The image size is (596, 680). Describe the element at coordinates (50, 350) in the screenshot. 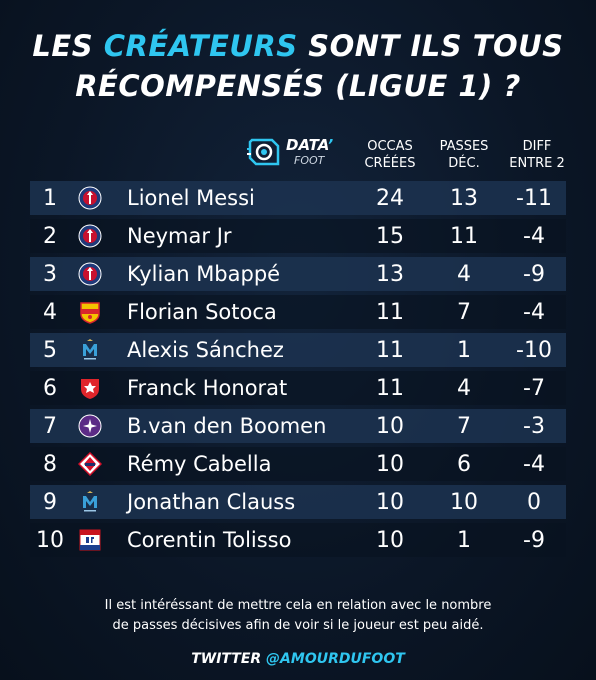

I see `rank: 5` at that location.